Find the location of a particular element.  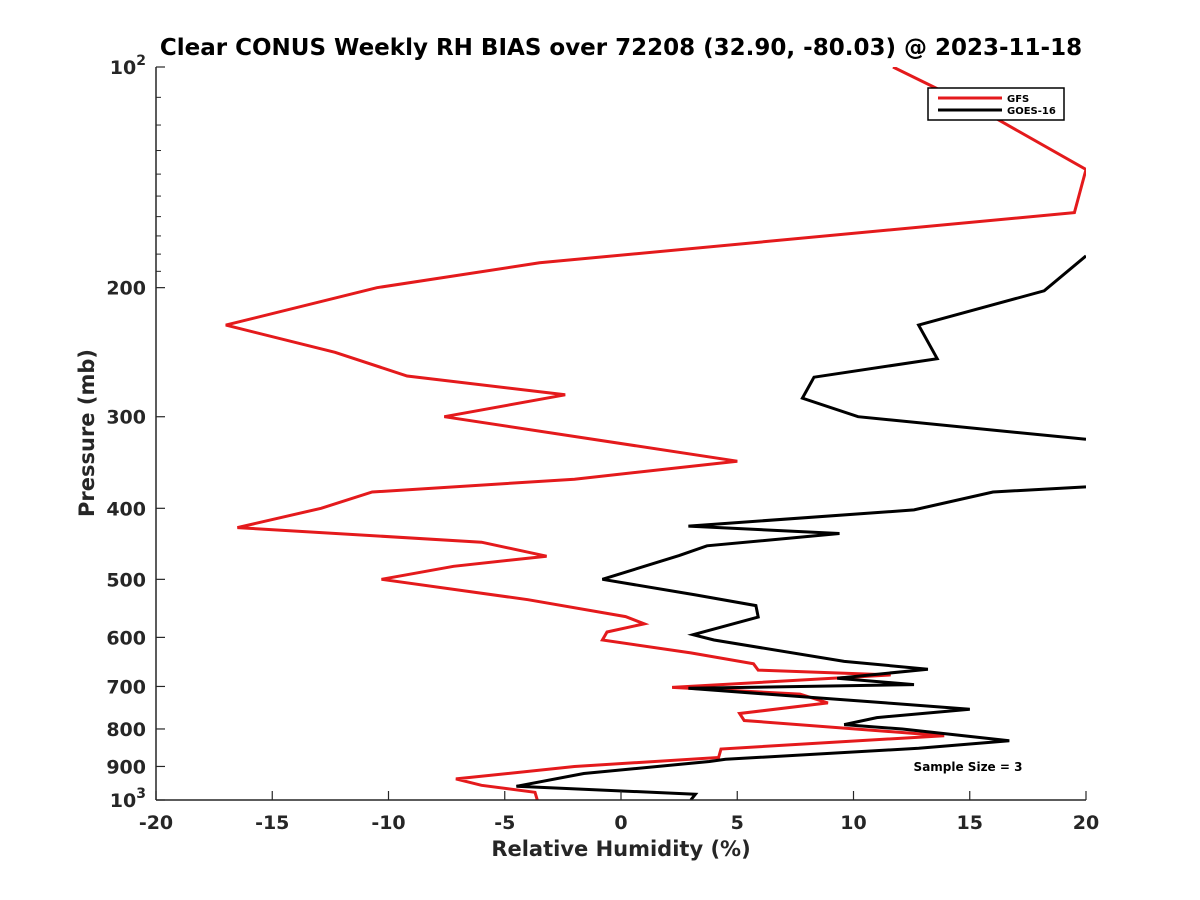

y-tick-label: 300 is located at coordinates (126, 418).